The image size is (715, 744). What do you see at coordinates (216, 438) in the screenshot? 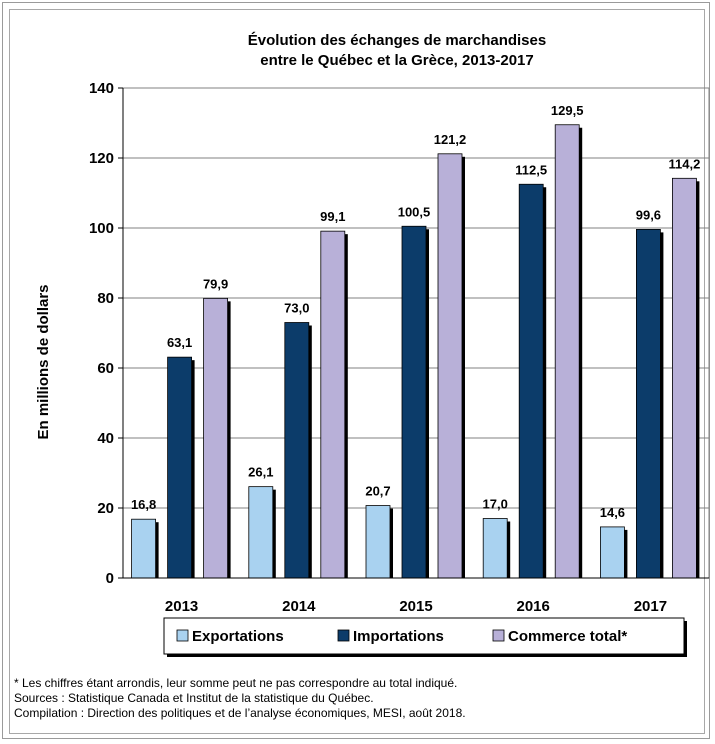
I see `bar-commerce-total--2013` at bounding box center [216, 438].